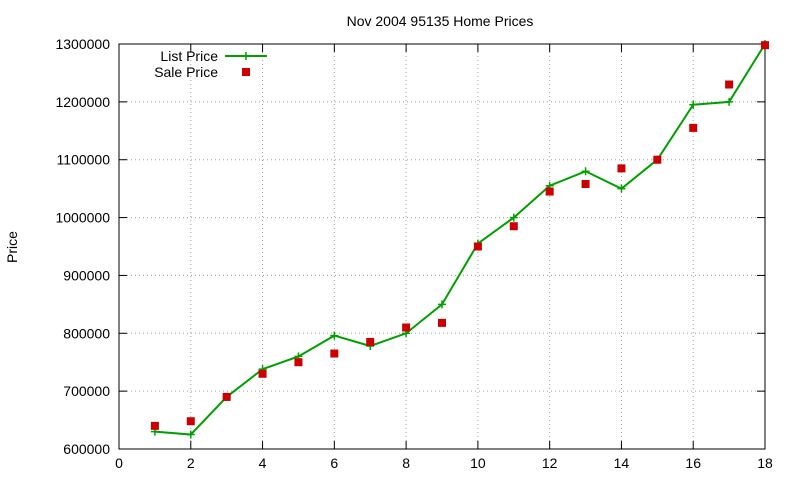 This screenshot has width=800, height=480. What do you see at coordinates (86, 333) in the screenshot?
I see `y-tick-label: 800000` at bounding box center [86, 333].